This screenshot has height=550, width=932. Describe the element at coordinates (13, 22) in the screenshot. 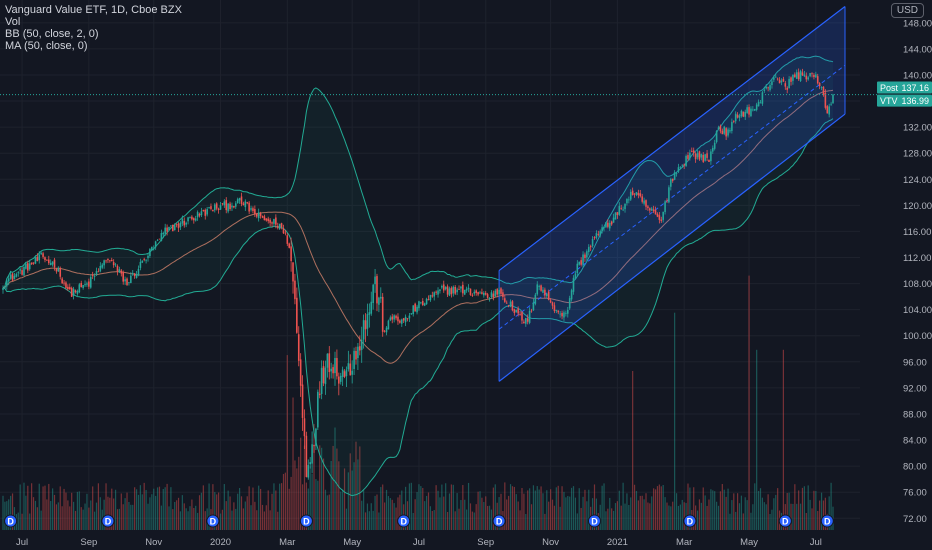

I see `indicator-volume: Vol` at that location.